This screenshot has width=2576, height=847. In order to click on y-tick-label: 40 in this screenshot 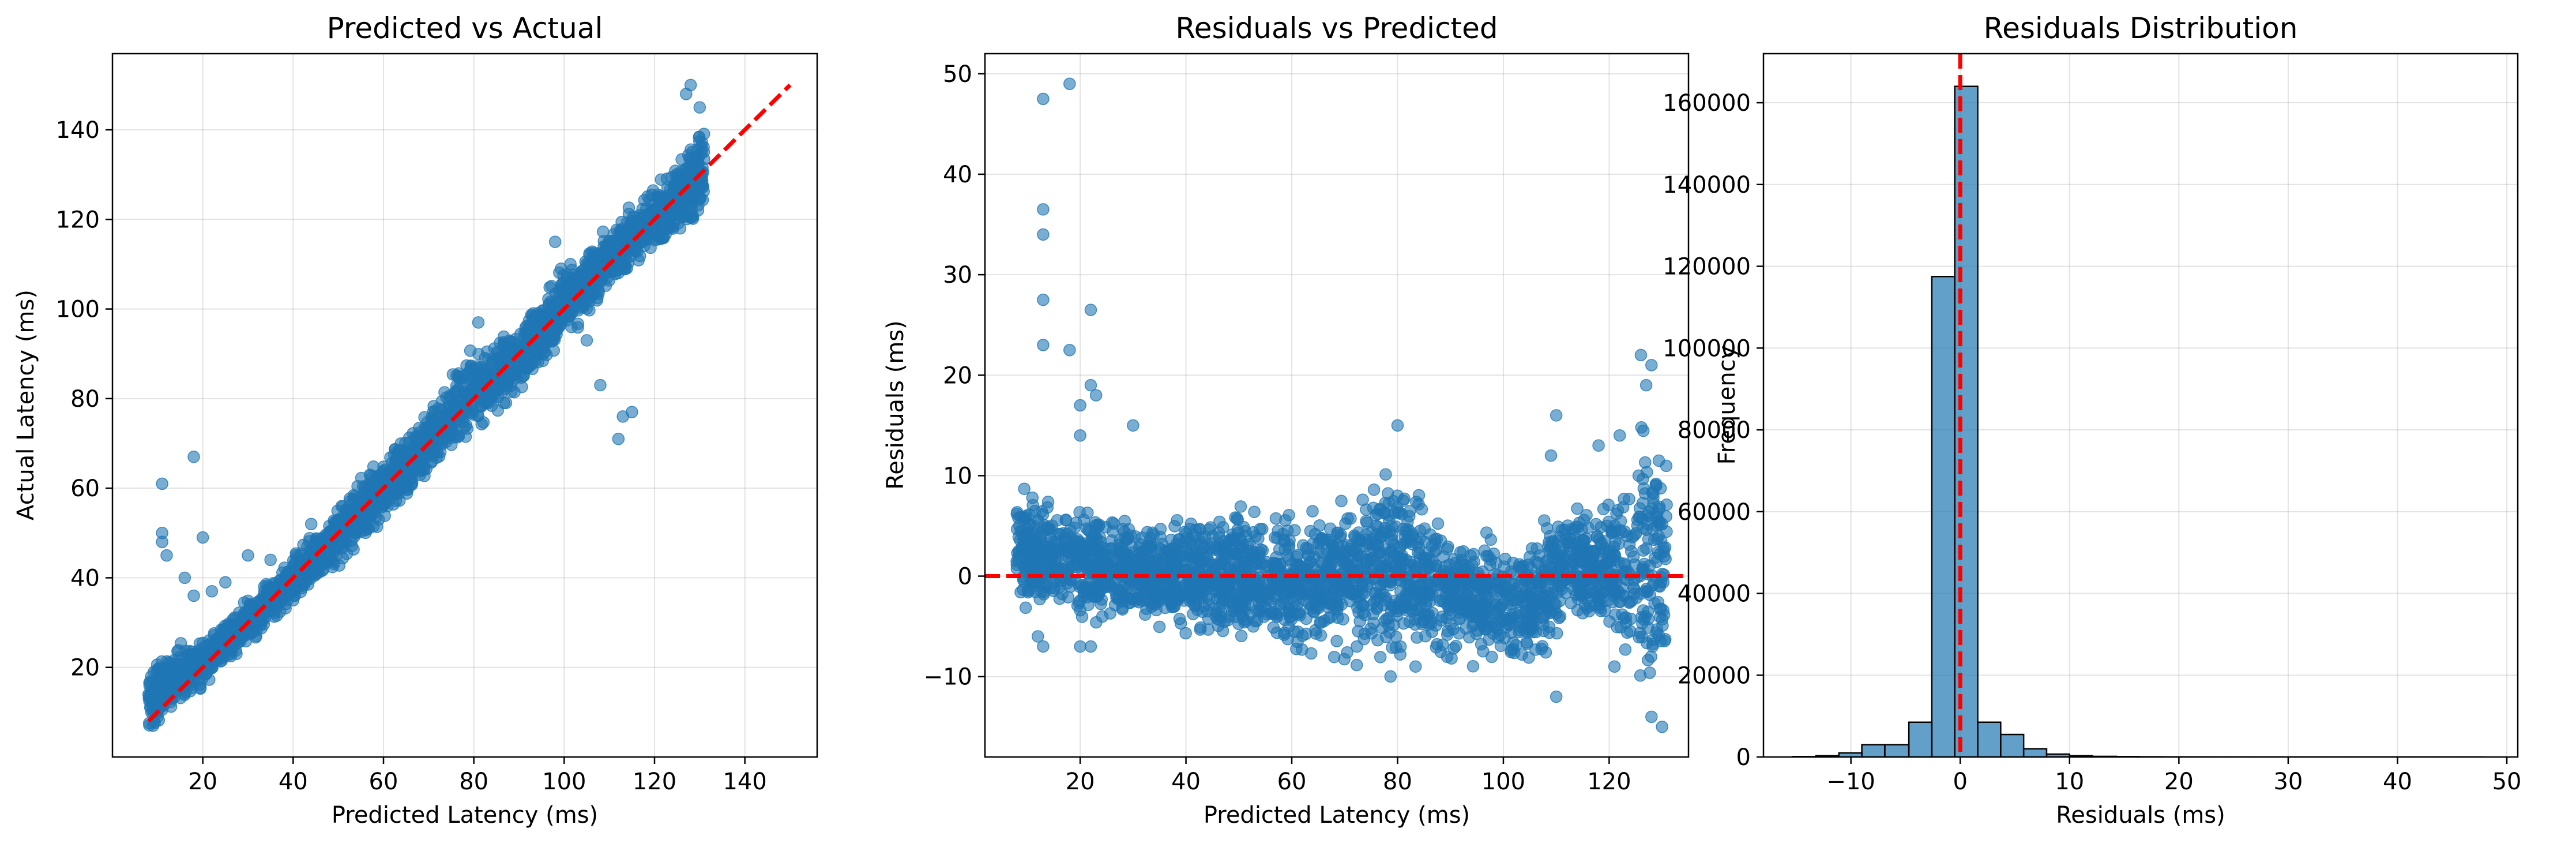, I will do `click(85, 578)`.